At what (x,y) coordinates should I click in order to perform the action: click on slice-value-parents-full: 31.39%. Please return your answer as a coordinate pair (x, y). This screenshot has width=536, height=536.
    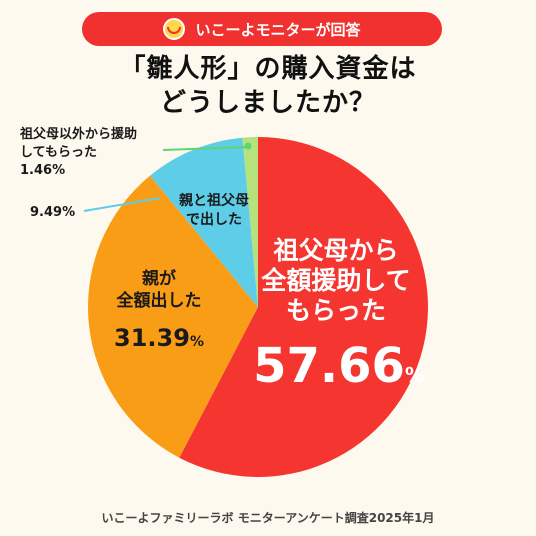
    Looking at the image, I should click on (159, 338).